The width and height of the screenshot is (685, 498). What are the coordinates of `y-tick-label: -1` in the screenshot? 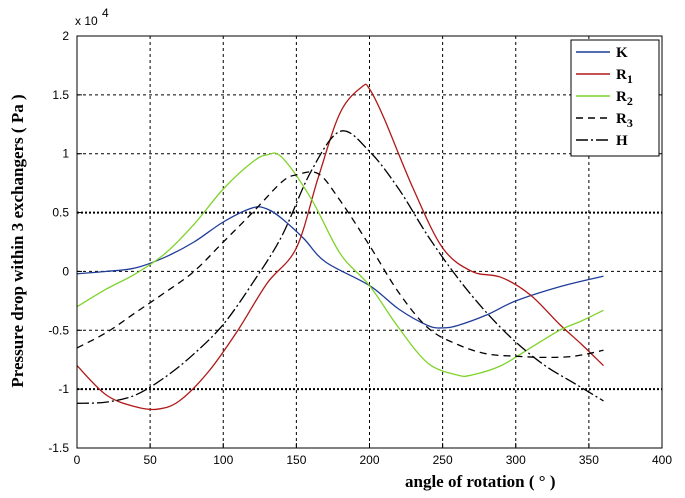 It's located at (63, 389).